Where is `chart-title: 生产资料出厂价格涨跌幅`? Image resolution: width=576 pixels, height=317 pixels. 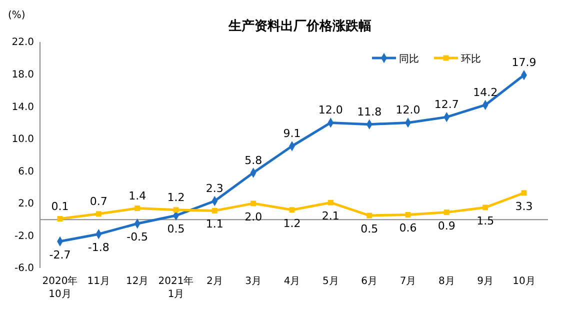
chart-title: 生产资料出厂价格涨跌幅 is located at coordinates (300, 26).